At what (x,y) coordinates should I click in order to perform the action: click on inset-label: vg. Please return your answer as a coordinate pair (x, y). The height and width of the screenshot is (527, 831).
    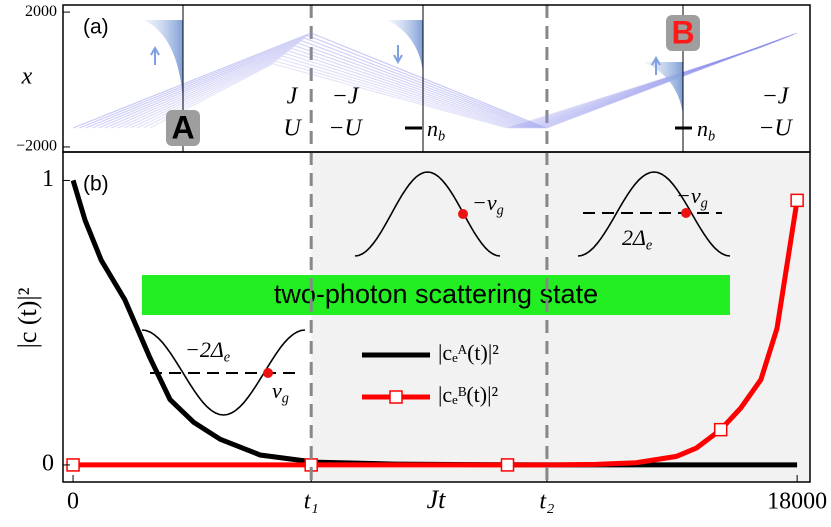
    Looking at the image, I should click on (280, 392).